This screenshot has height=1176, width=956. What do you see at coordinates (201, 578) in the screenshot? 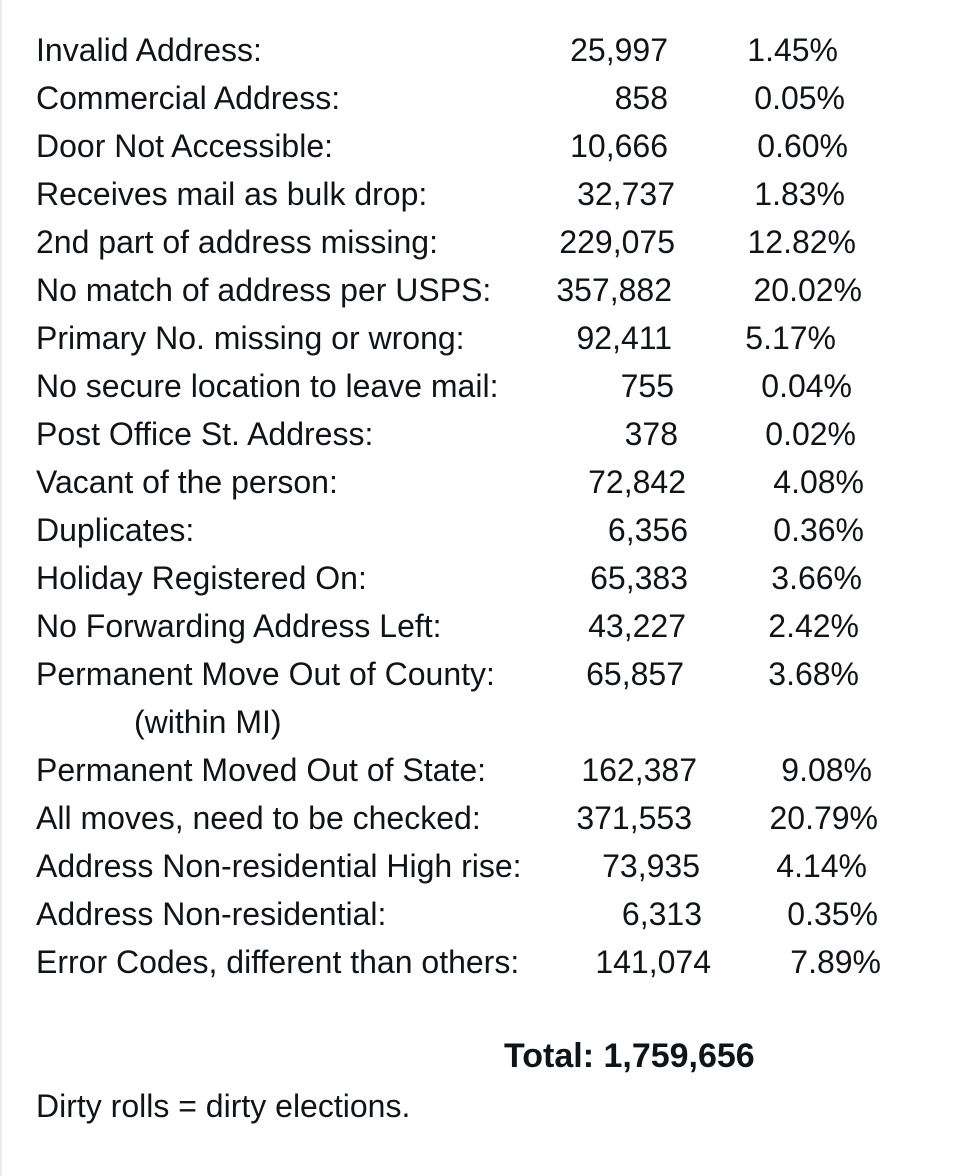
I see `row-label: Holiday Registered On:` at bounding box center [201, 578].